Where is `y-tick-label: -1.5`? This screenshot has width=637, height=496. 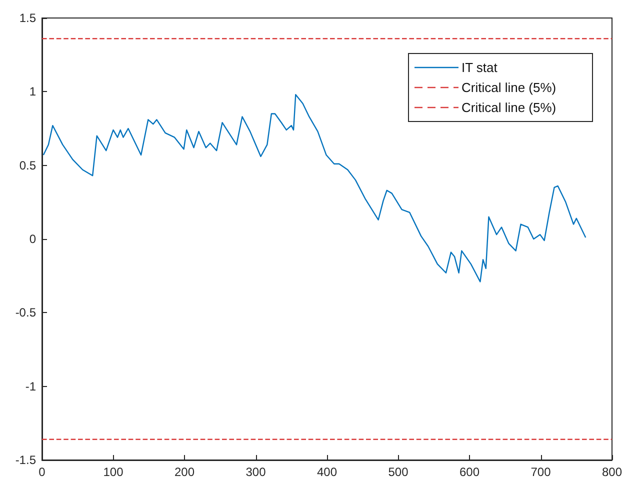 y-tick-label: -1.5 is located at coordinates (25, 460).